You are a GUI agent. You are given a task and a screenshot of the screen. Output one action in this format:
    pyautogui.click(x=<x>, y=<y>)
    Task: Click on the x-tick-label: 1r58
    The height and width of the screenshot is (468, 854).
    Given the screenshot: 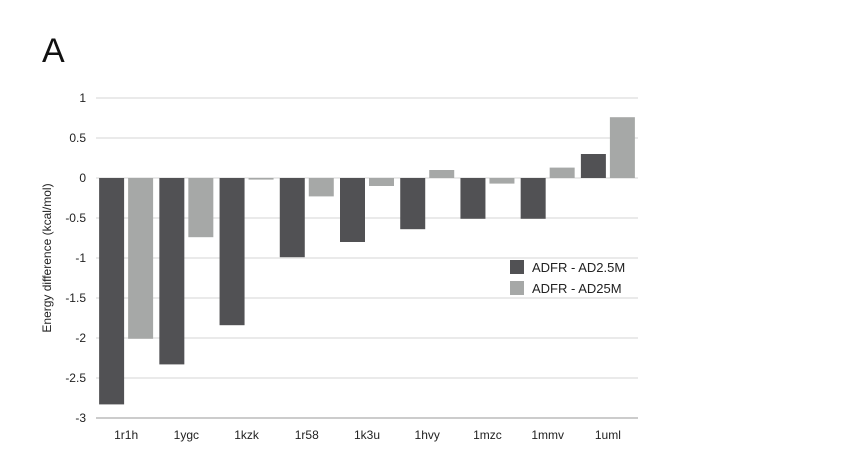 What is the action you would take?
    pyautogui.click(x=307, y=435)
    